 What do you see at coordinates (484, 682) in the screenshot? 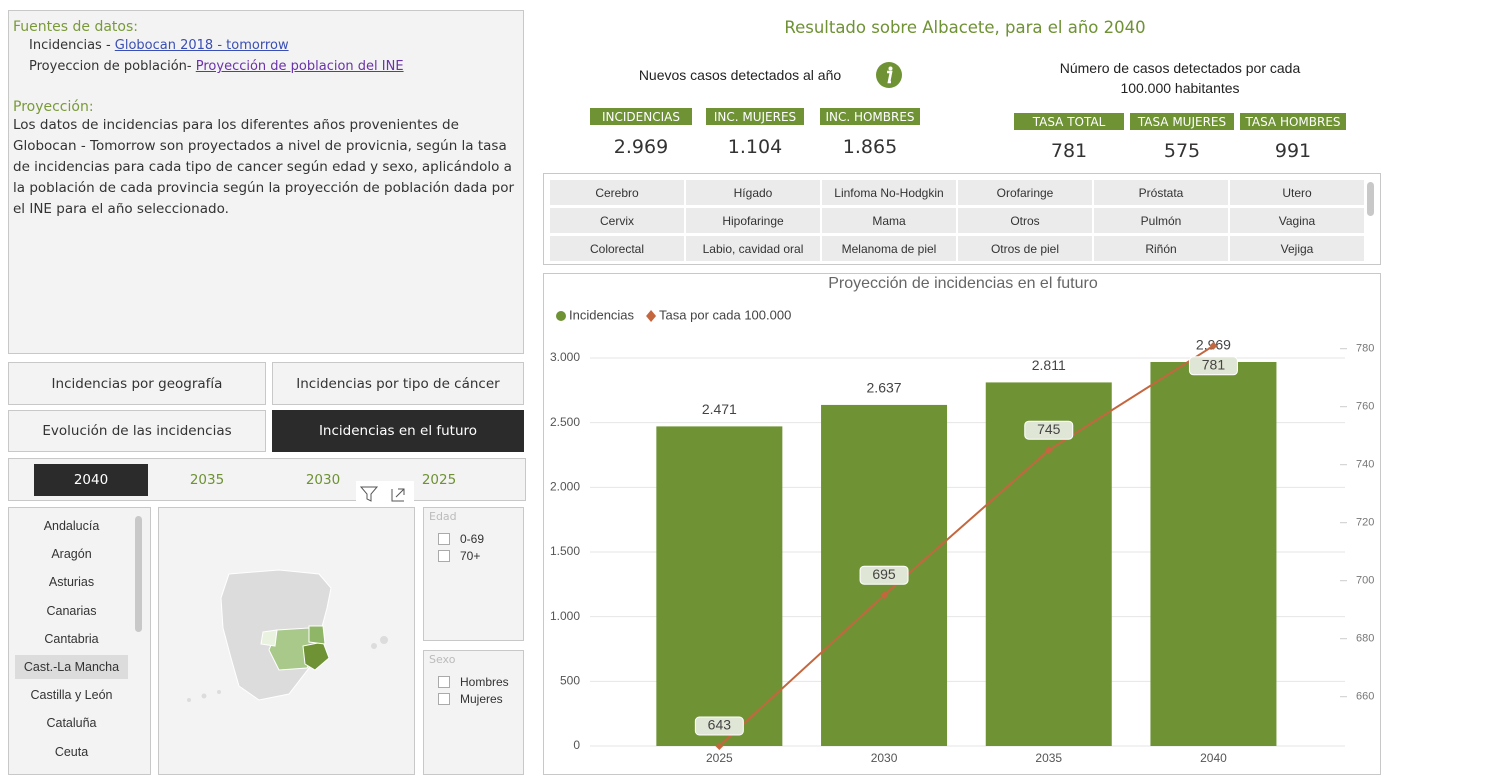
I see `filter-label: Hombres` at bounding box center [484, 682].